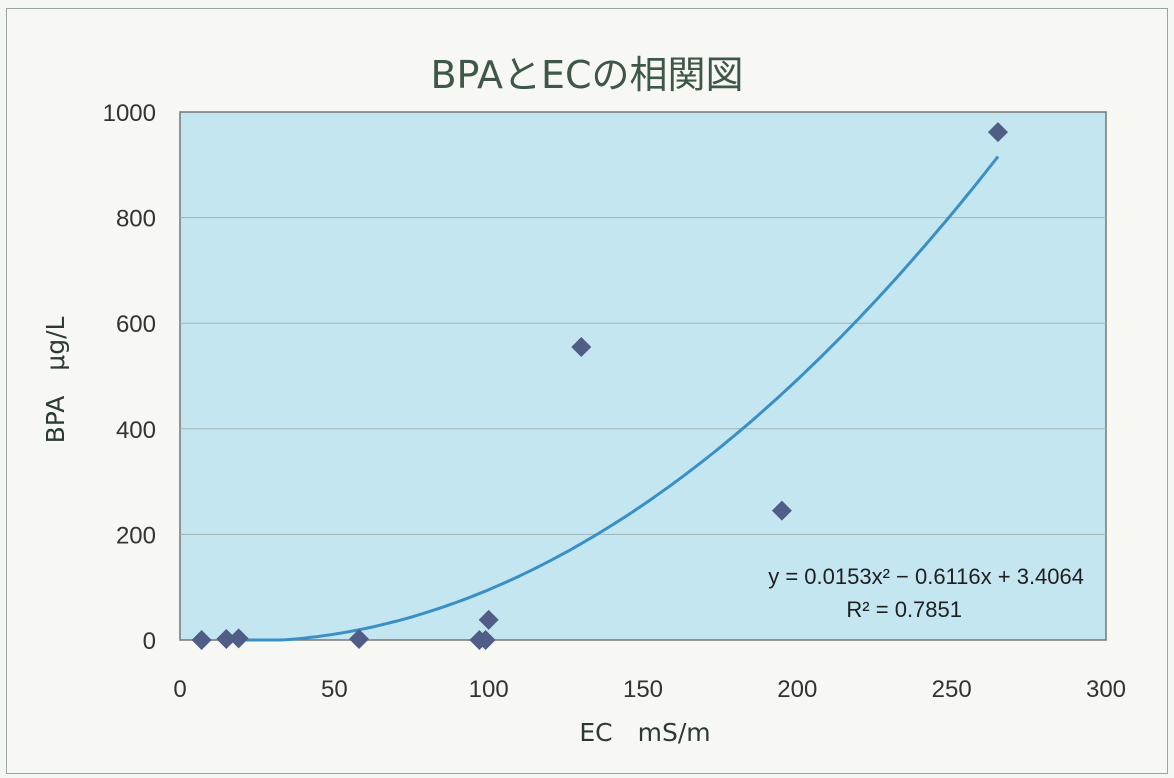 This screenshot has height=778, width=1174. Describe the element at coordinates (904, 609) in the screenshot. I see `r-squared-label: R² = 0.7851` at that location.